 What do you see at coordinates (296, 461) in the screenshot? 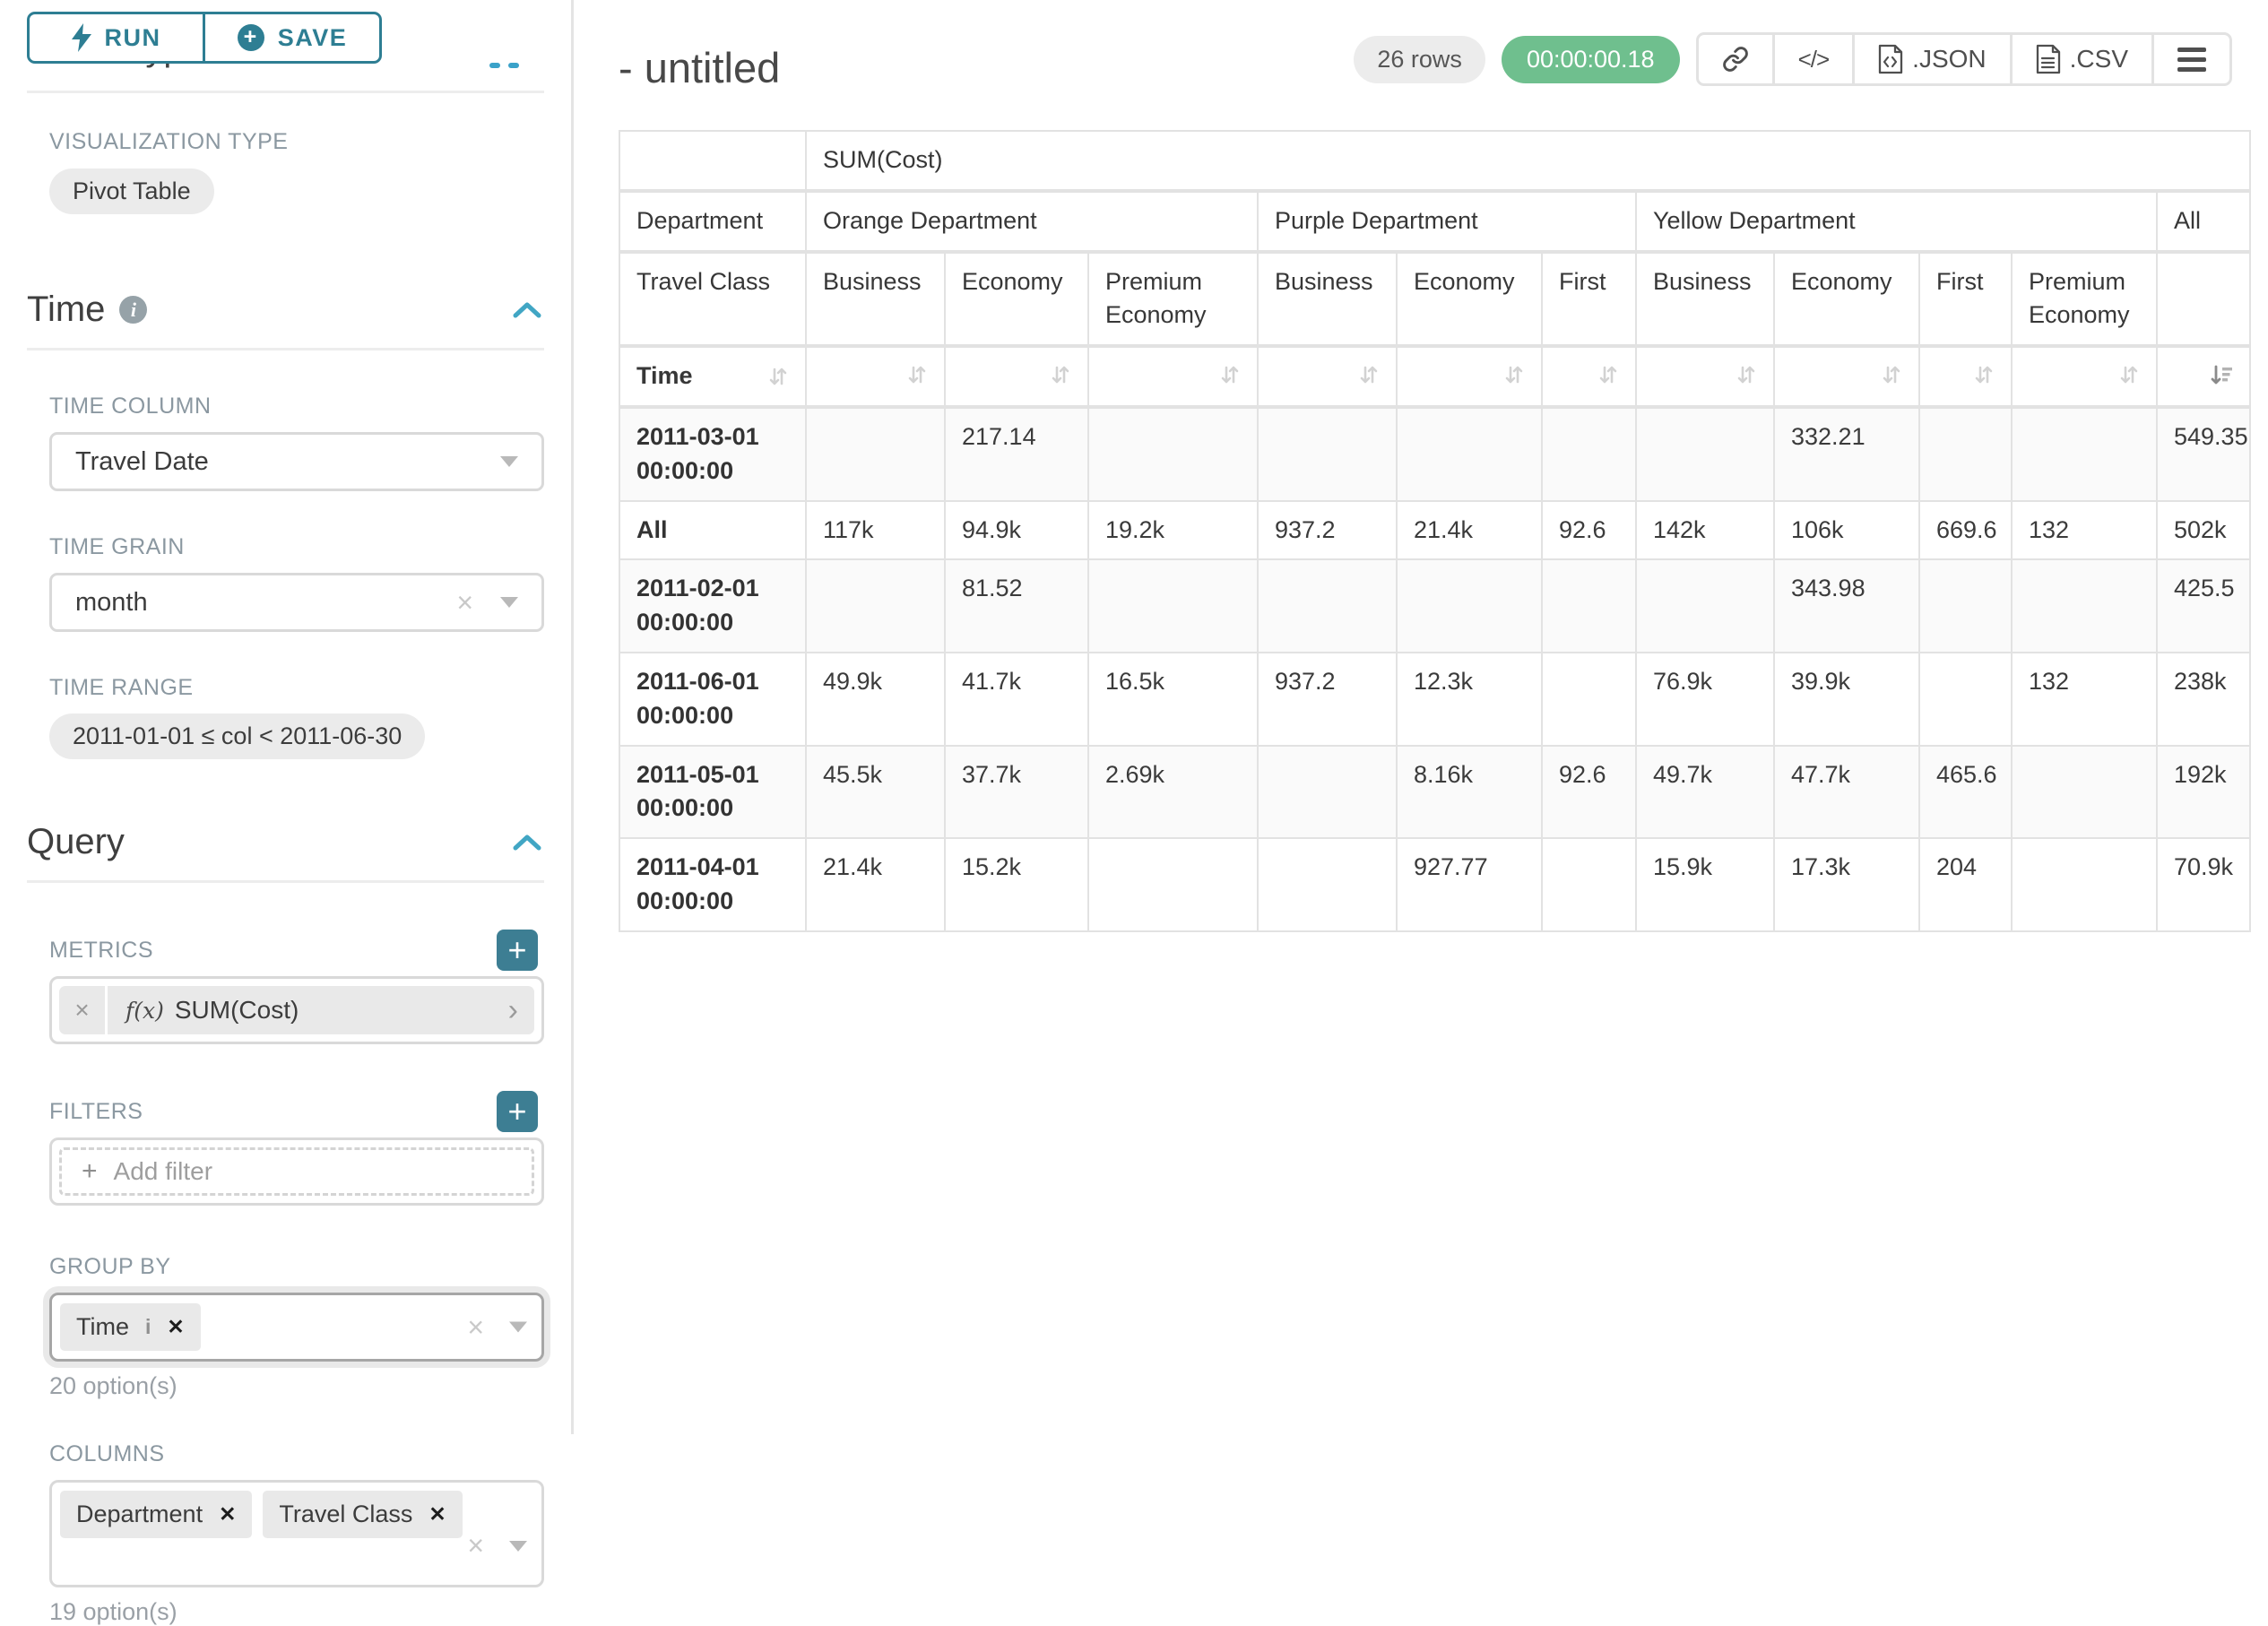
I see `time-column-select: Travel Date` at bounding box center [296, 461].